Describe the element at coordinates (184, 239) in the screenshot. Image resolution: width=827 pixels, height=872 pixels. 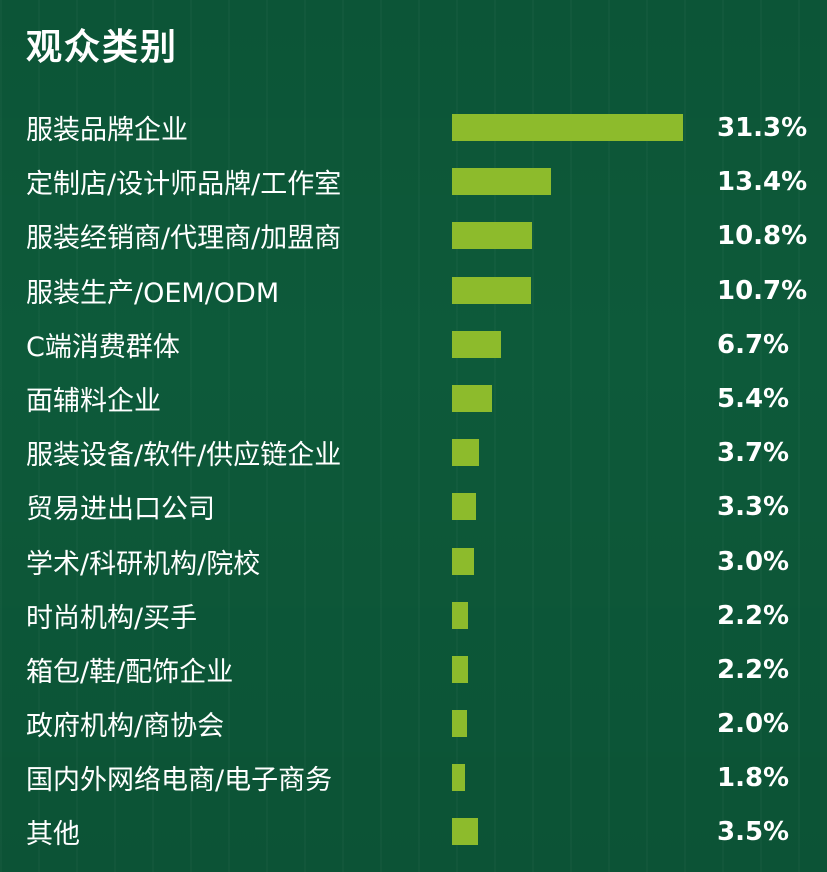
I see `category-label: 服装经销商/代理商/加盟商` at that location.